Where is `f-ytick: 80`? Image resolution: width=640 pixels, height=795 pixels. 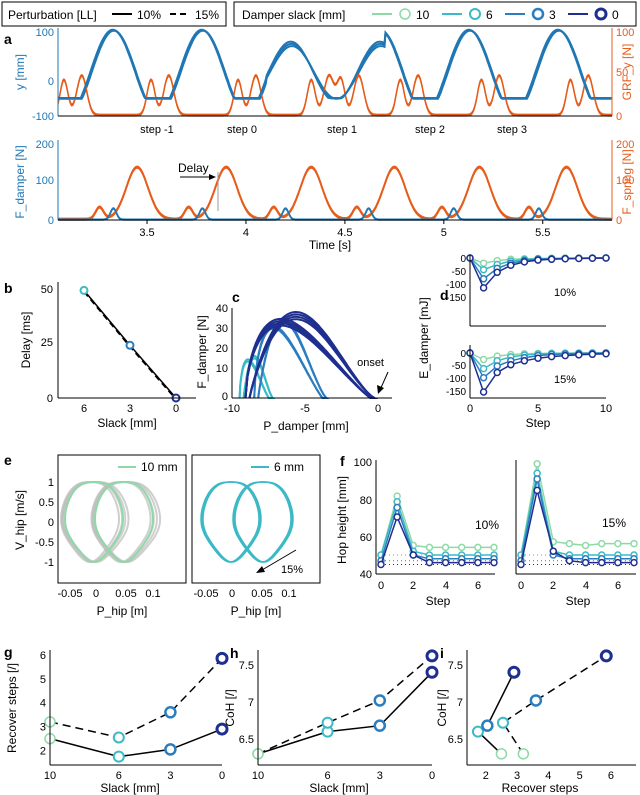 f-ytick: 80 is located at coordinates (366, 501).